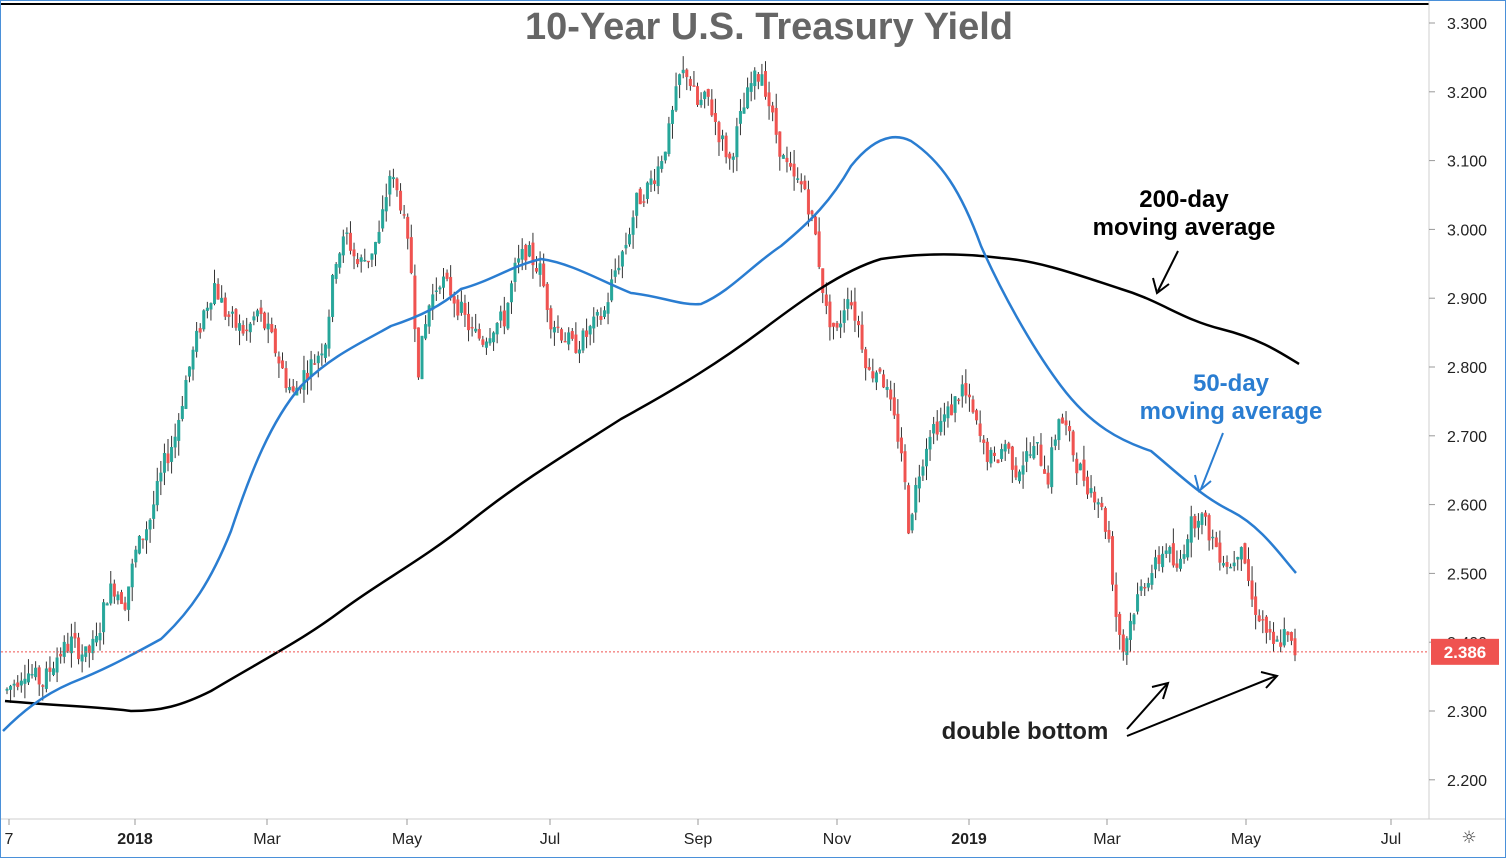 The image size is (1506, 858). I want to click on gear-icon: ☼, so click(1469, 838).